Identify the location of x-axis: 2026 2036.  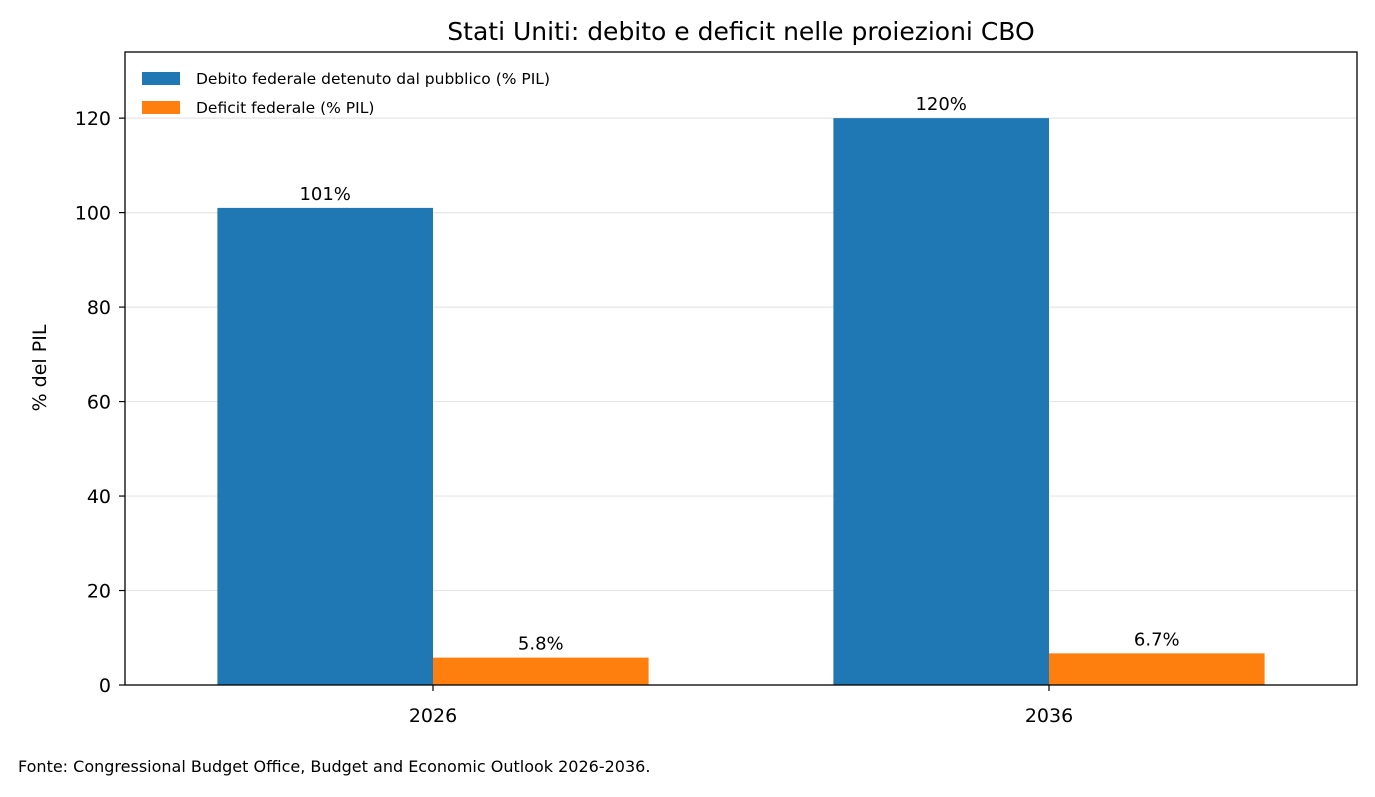
(741, 706).